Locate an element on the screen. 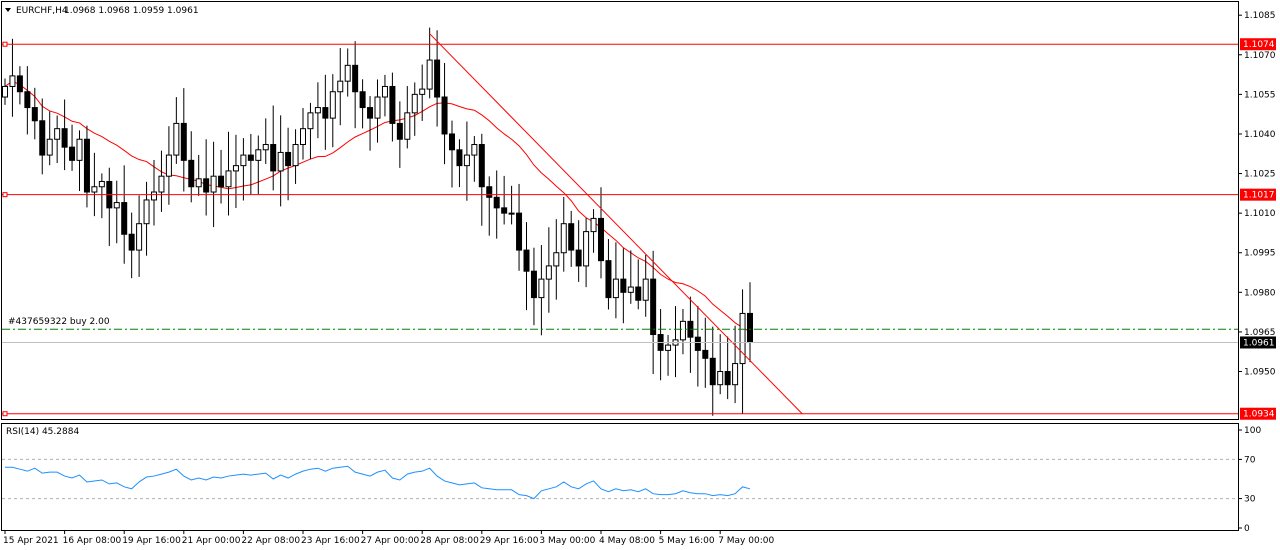  time-tick-label: 3 May 00:00 is located at coordinates (567, 541).